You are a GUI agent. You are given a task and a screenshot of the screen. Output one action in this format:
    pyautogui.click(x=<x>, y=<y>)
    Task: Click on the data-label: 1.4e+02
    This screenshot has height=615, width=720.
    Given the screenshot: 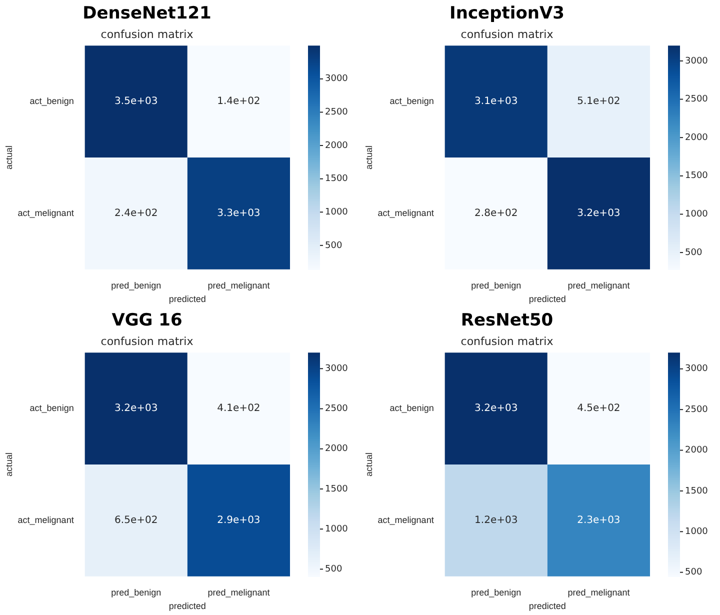 What is the action you would take?
    pyautogui.click(x=238, y=102)
    